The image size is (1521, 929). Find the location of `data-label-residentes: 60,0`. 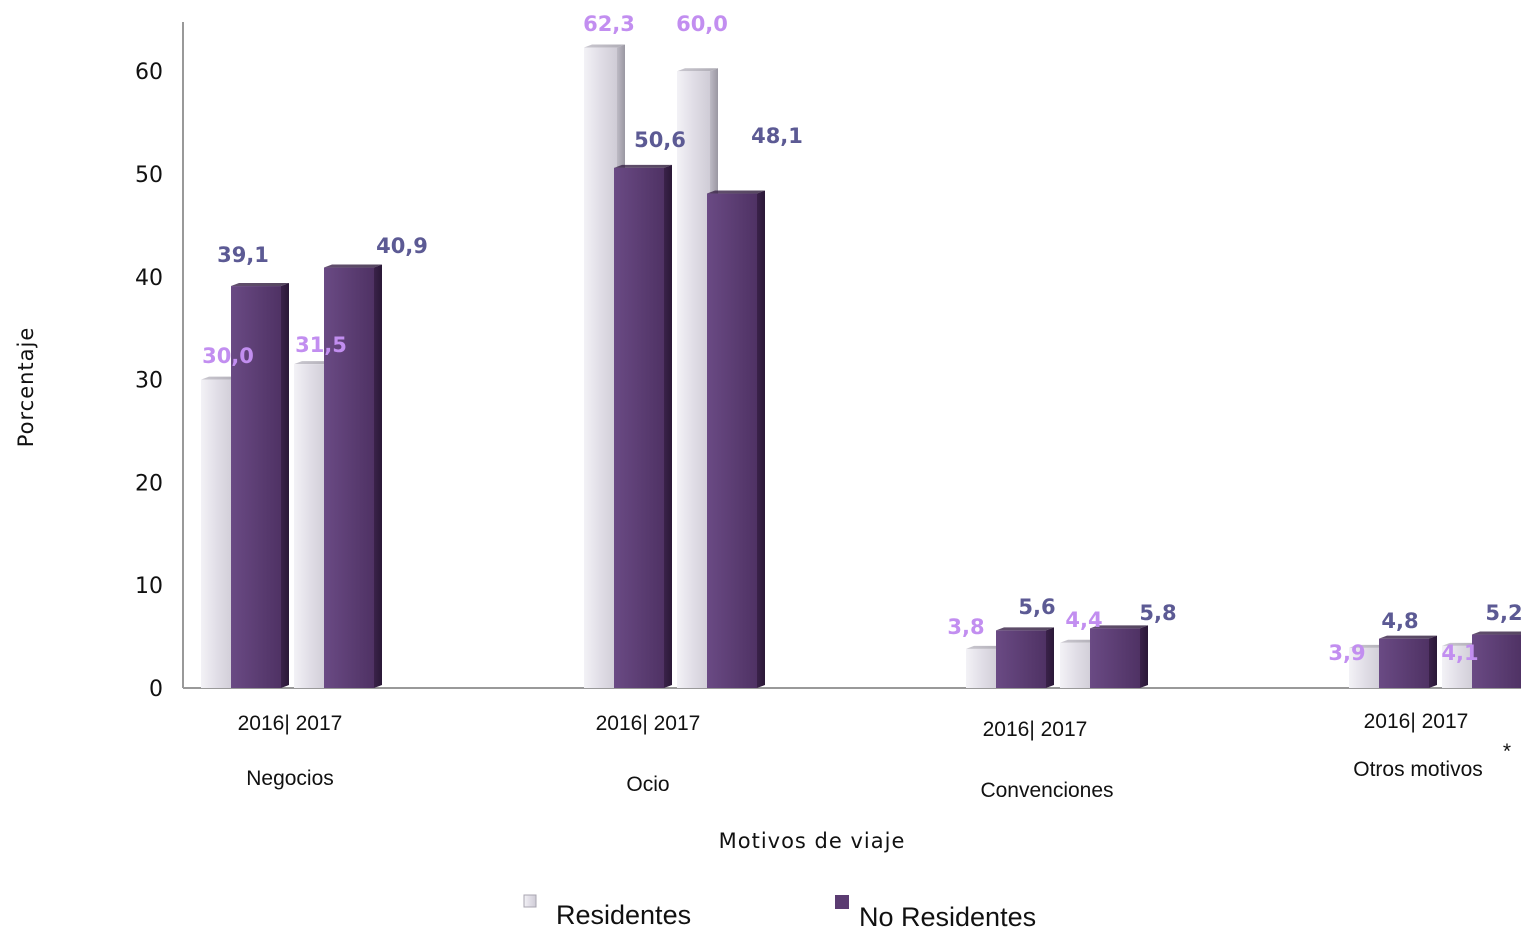

data-label-residentes: 60,0 is located at coordinates (702, 24).